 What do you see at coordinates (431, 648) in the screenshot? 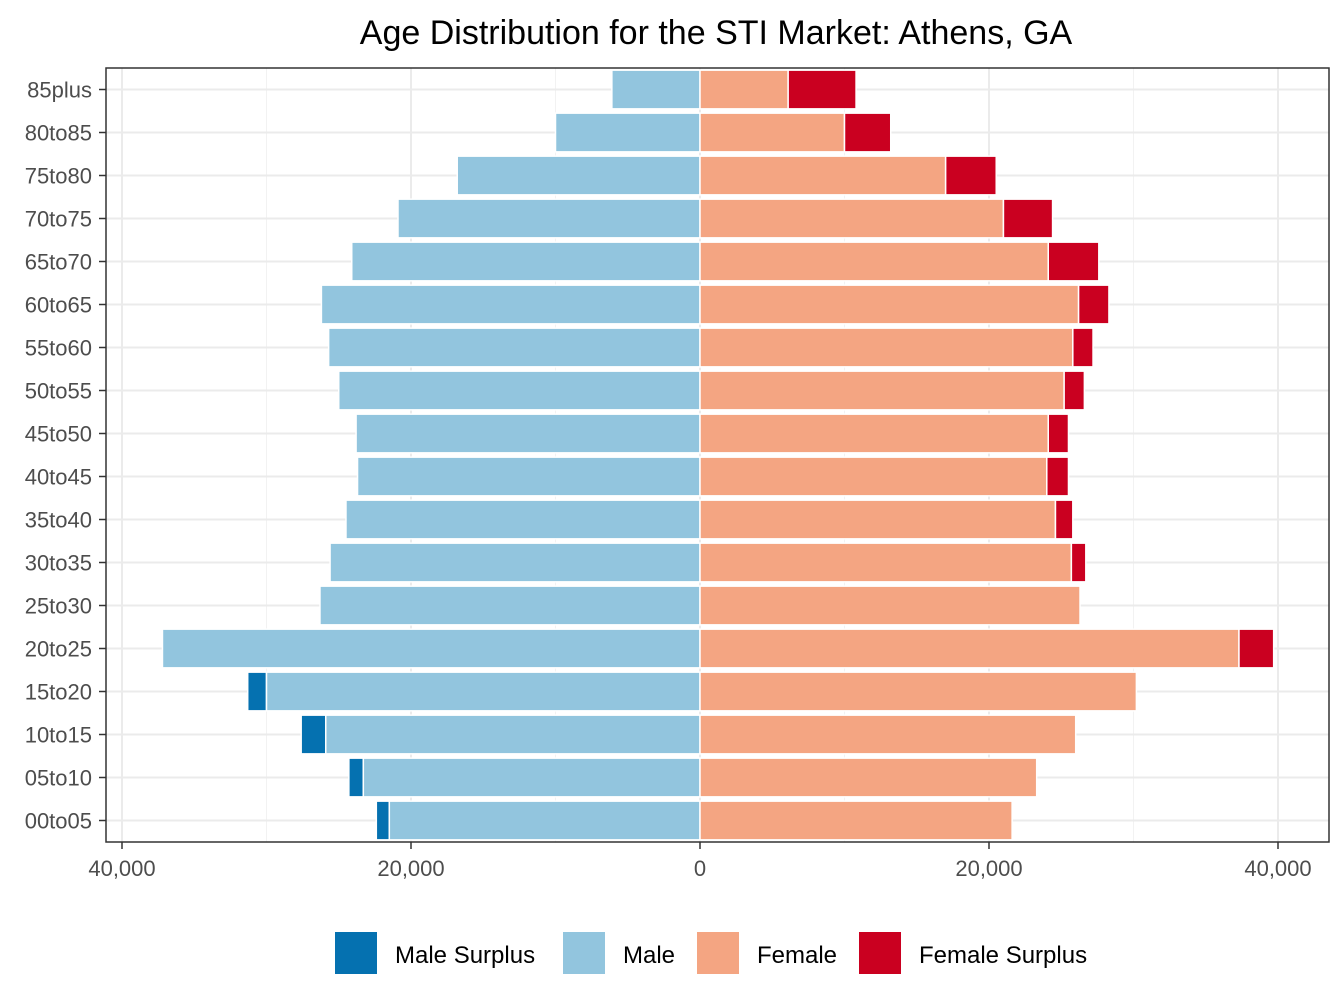
I see `bar-male-20to25` at bounding box center [431, 648].